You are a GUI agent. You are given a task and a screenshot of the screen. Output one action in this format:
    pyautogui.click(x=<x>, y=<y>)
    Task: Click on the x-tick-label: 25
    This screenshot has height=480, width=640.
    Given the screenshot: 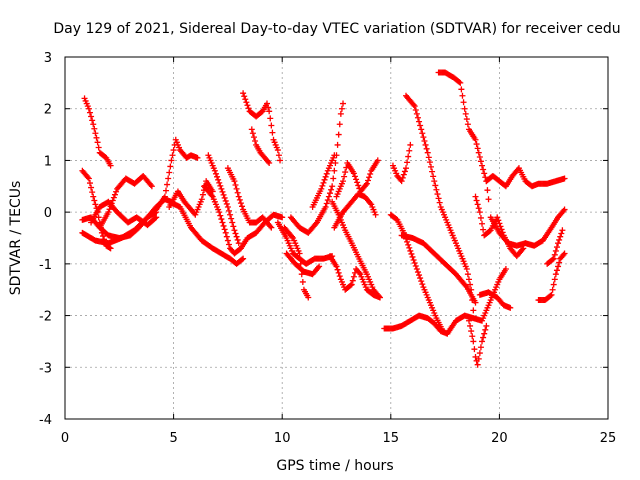 What is the action you would take?
    pyautogui.click(x=608, y=438)
    